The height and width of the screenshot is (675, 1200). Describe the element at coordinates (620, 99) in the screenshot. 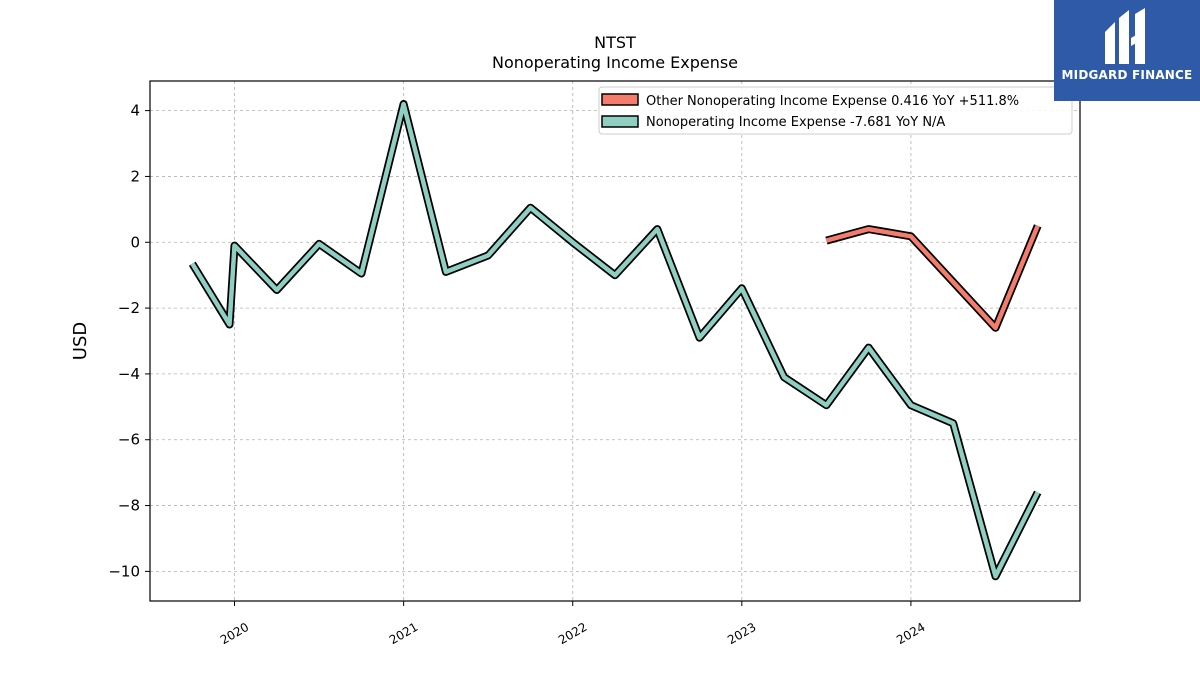

I see `legend-swatch-other` at that location.